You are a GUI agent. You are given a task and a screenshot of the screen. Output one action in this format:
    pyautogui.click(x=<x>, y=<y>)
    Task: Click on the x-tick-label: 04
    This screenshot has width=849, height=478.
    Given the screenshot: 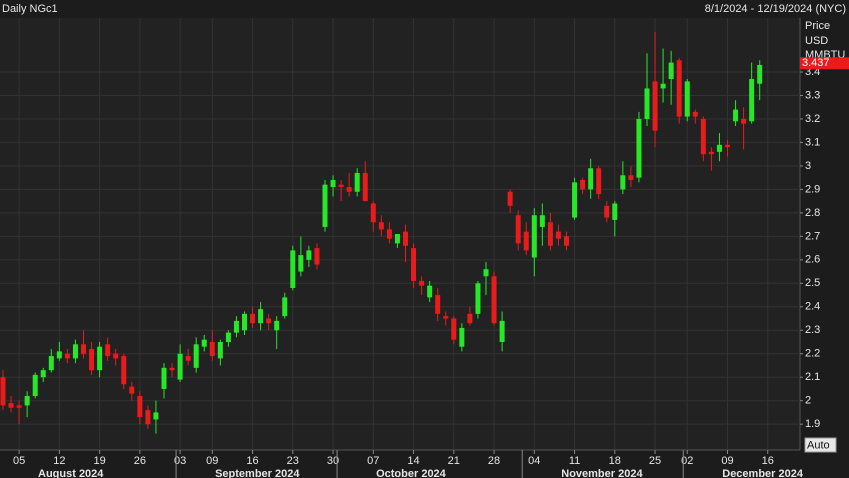 What is the action you would take?
    pyautogui.click(x=534, y=461)
    